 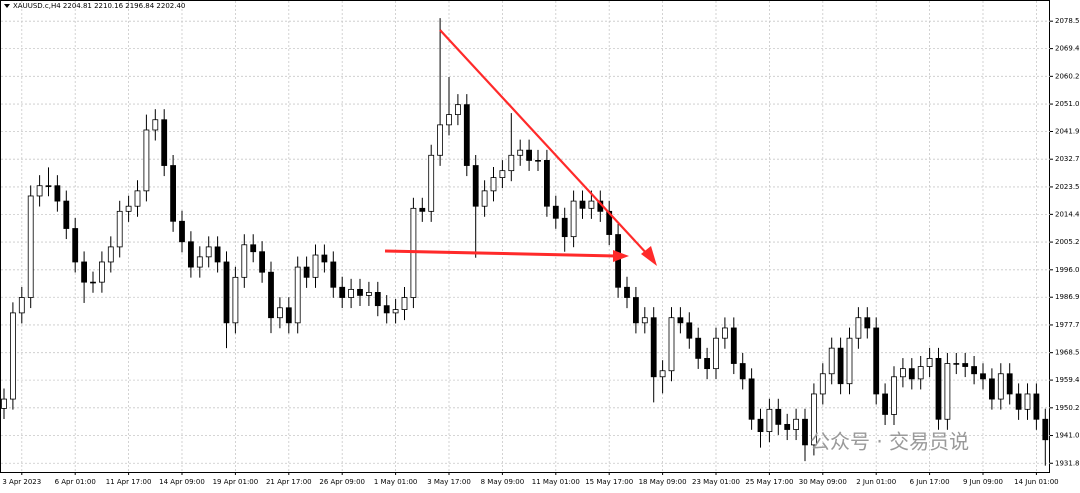 What do you see at coordinates (1067, 463) in the screenshot?
I see `y-tick-label: 1931.80` at bounding box center [1067, 463].